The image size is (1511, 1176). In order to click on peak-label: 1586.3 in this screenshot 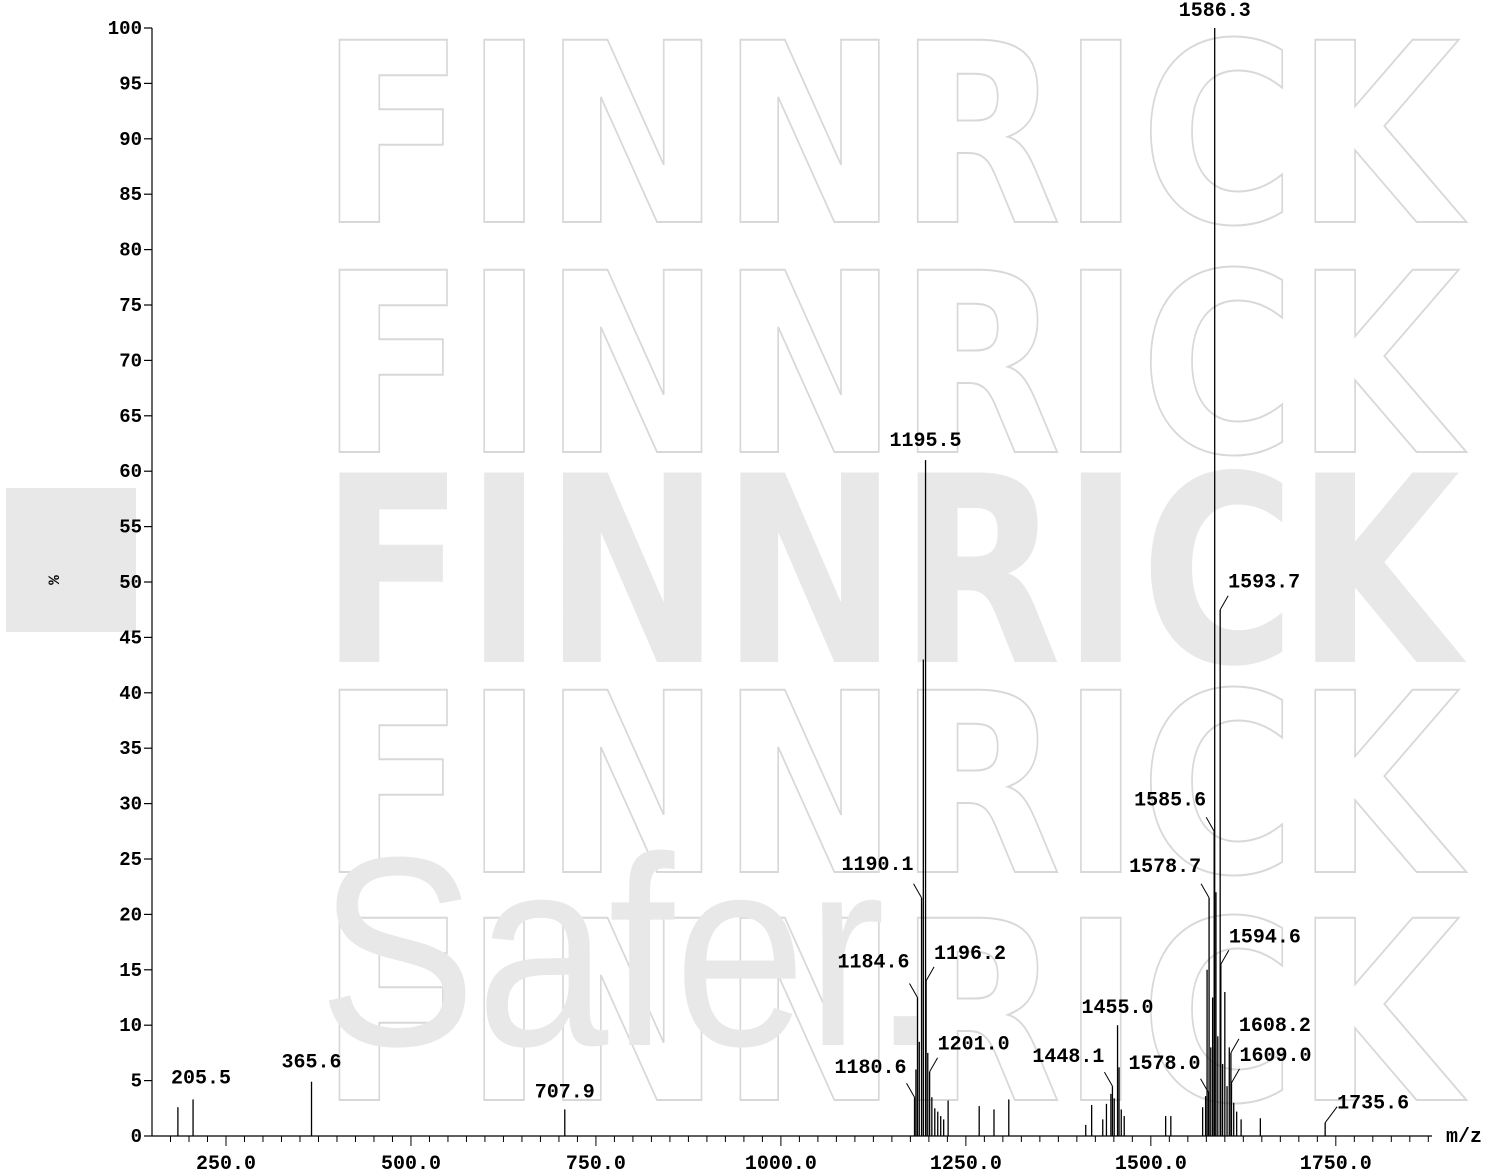, I will do `click(1215, 11)`.